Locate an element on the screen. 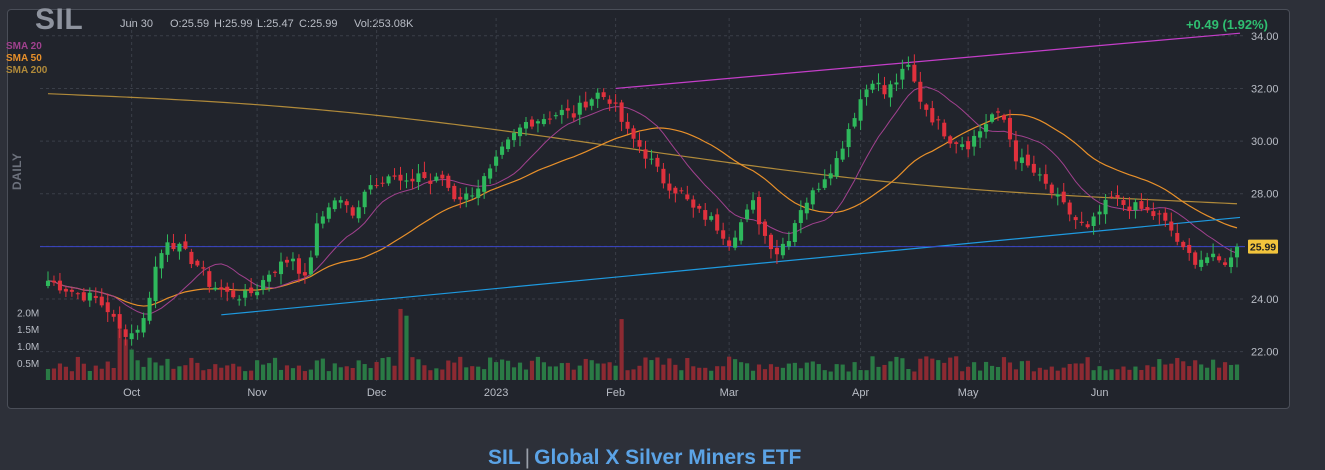 Image resolution: width=1325 pixels, height=470 pixels. x-tick-label: Feb is located at coordinates (615, 393).